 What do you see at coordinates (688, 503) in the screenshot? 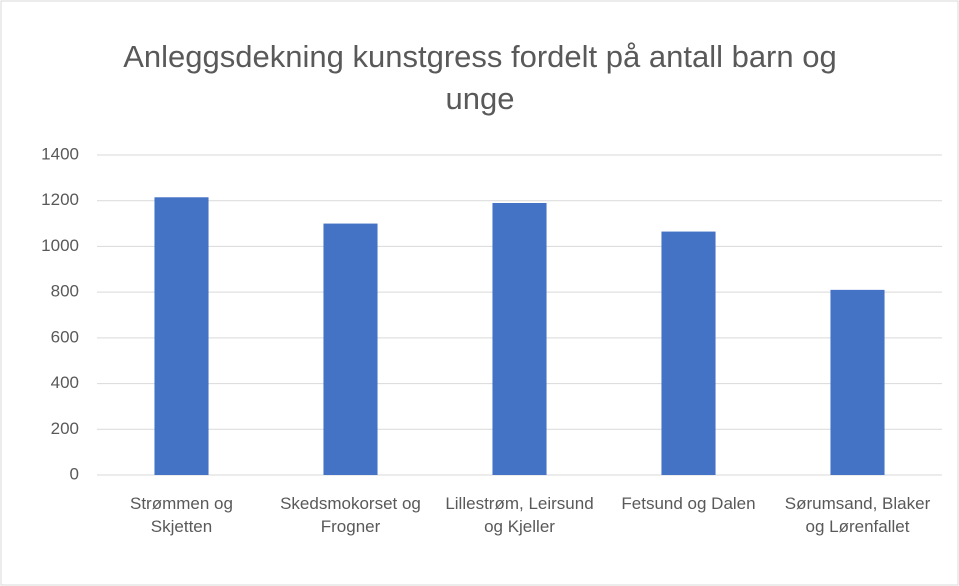
I see `x-tick-label: Fetsund og Dalen` at bounding box center [688, 503].